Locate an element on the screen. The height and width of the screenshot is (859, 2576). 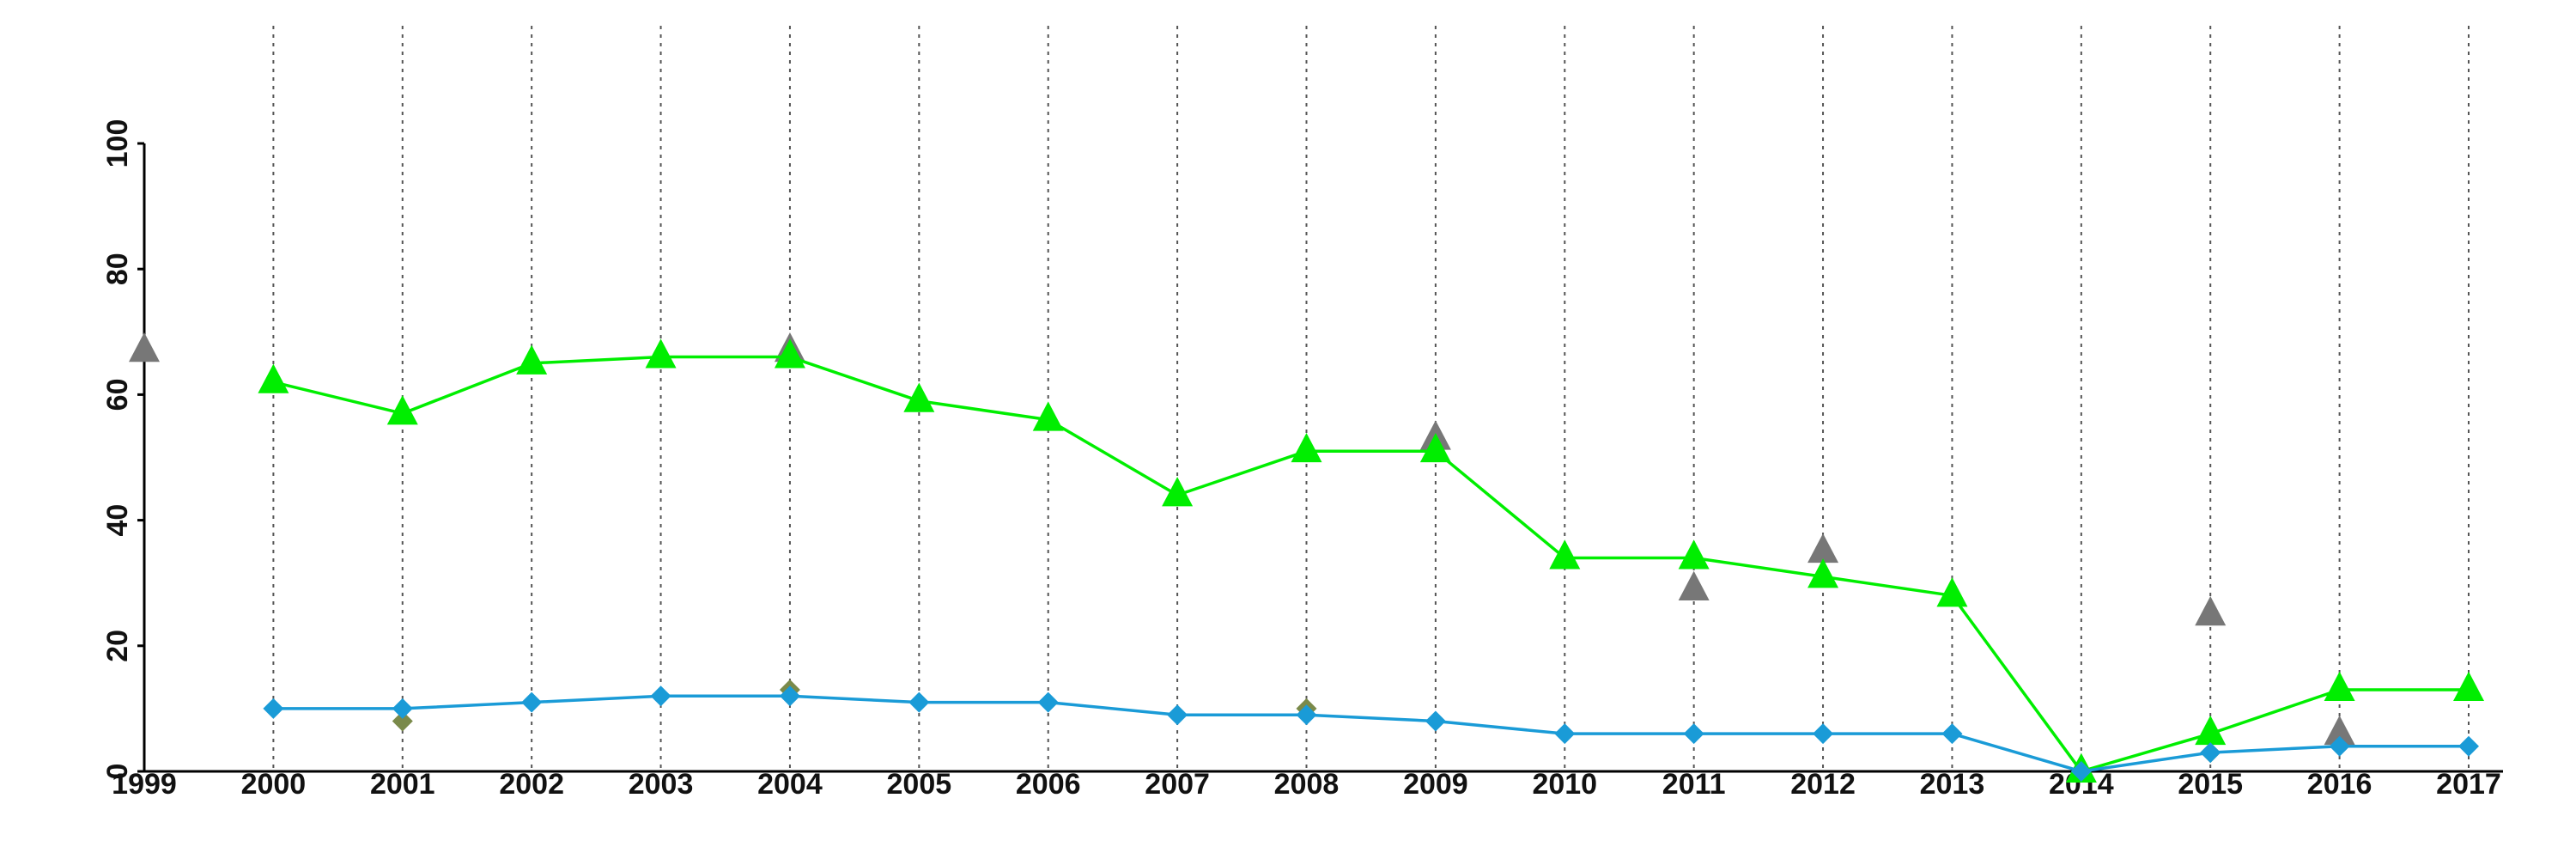
y-tick-label: 0 is located at coordinates (117, 772).